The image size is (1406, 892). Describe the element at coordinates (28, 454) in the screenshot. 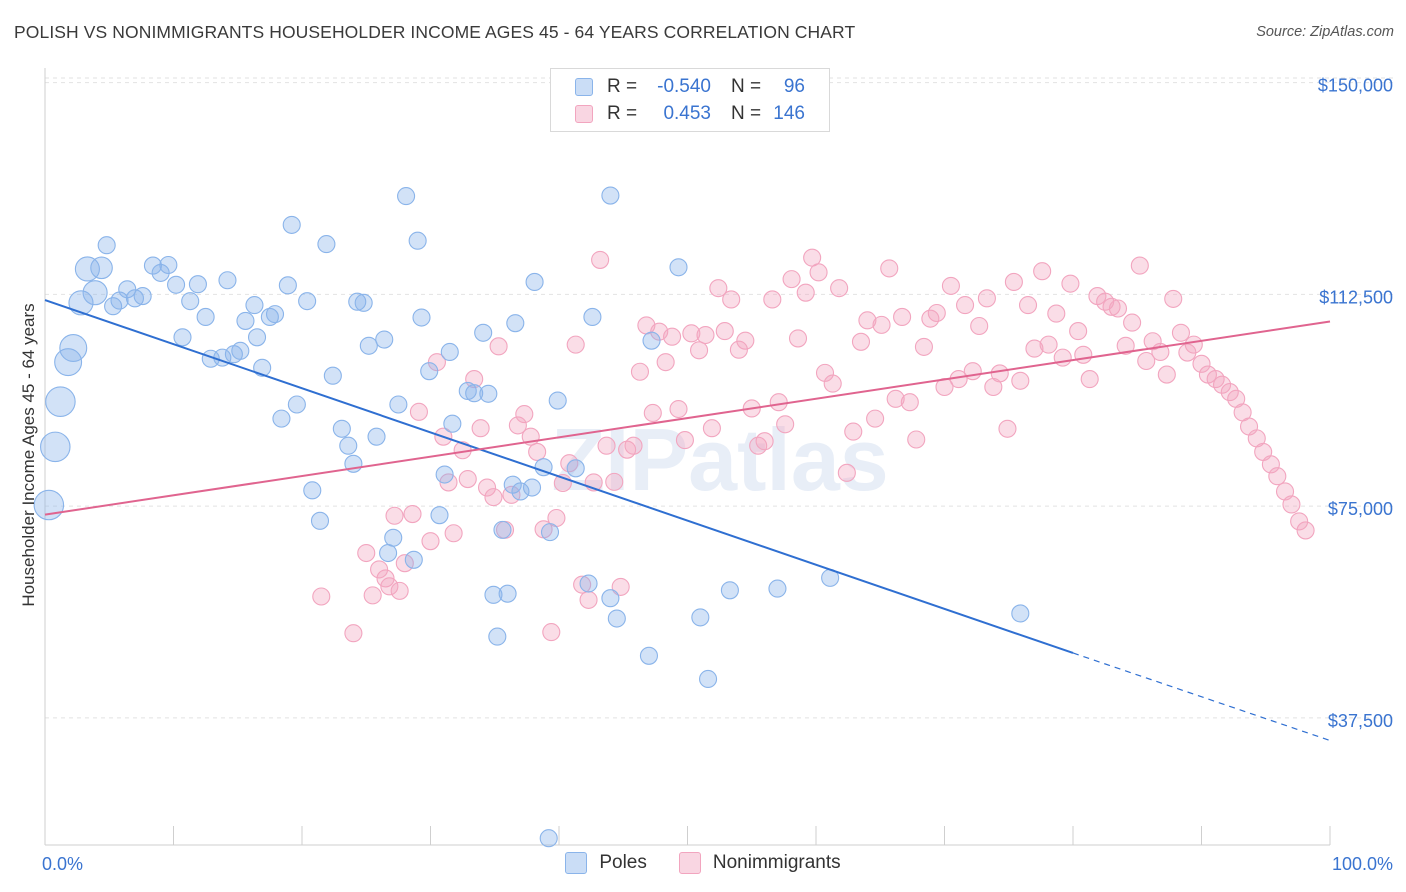

I see `y-axis-label: Householder Income Ages 45 - 64 years` at that location.